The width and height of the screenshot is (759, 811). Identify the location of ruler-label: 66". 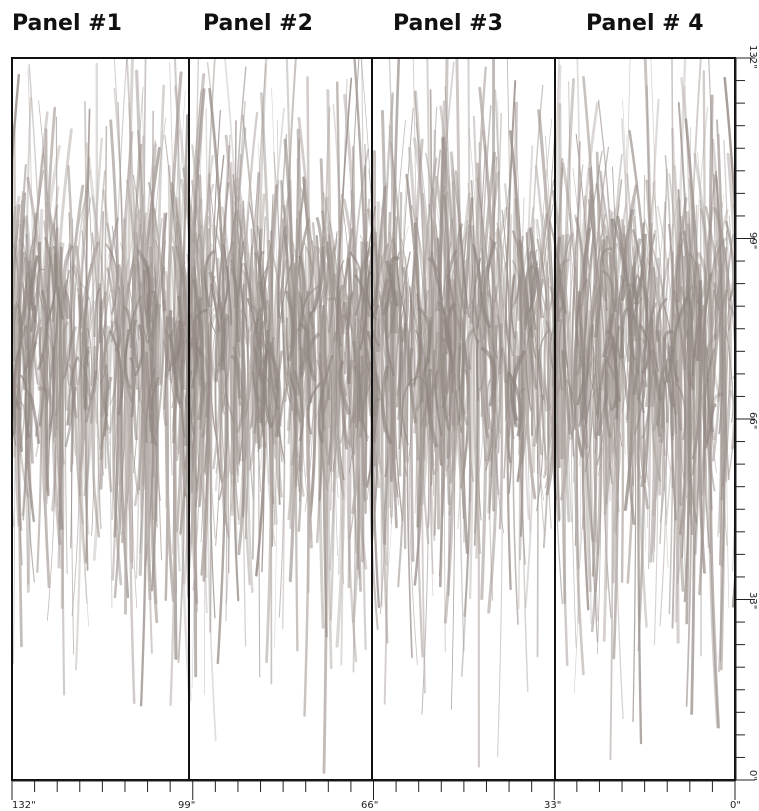
(369, 805).